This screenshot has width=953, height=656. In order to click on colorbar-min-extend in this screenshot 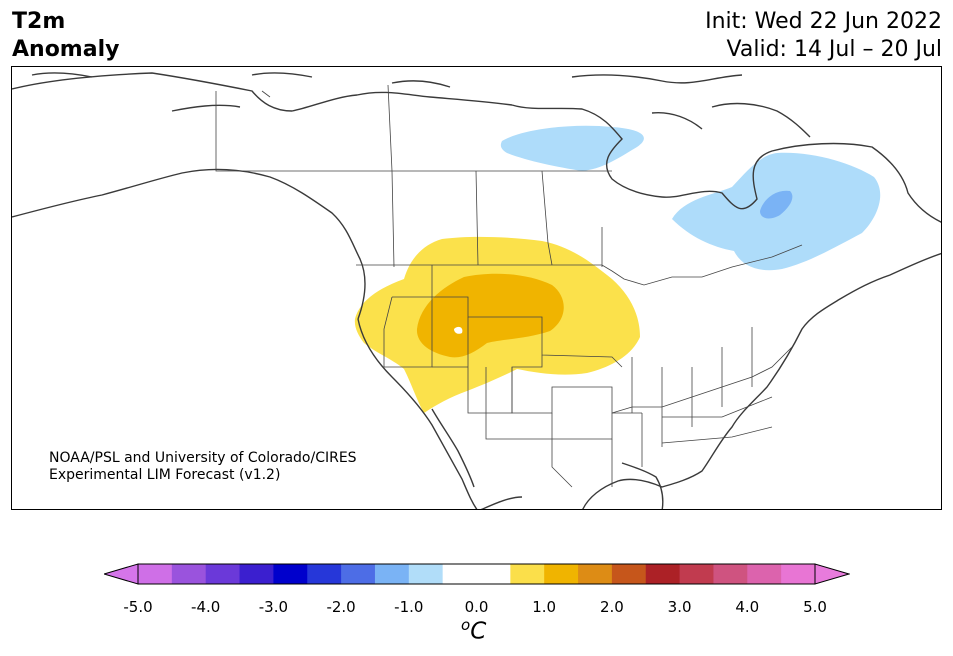, I will do `click(121, 574)`.